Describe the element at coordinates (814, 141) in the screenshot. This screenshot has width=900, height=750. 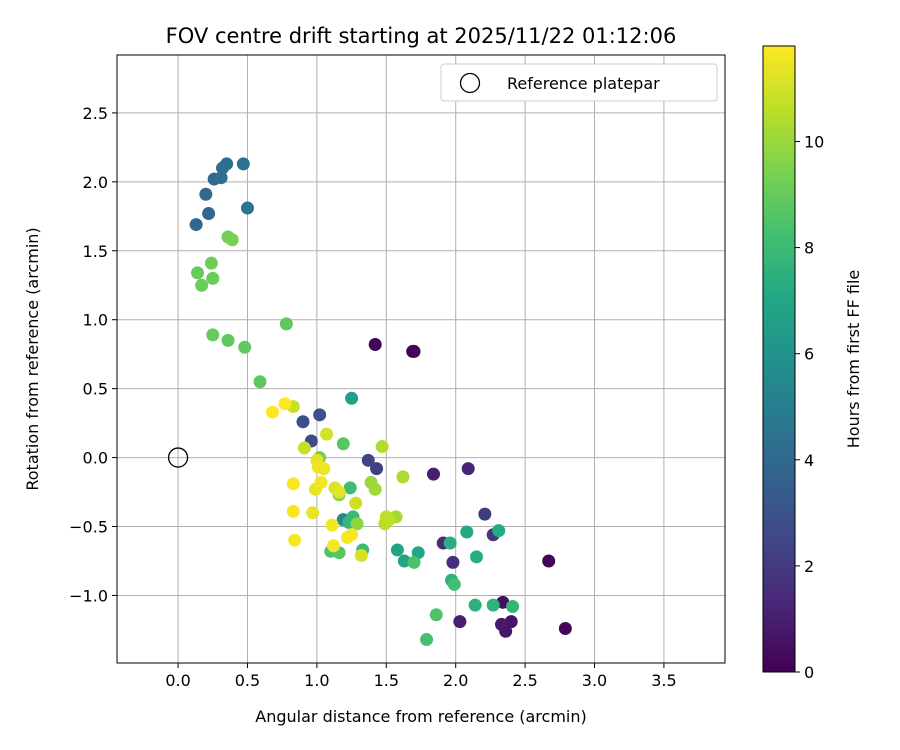
I see `colorbar-tick-label: 10` at that location.